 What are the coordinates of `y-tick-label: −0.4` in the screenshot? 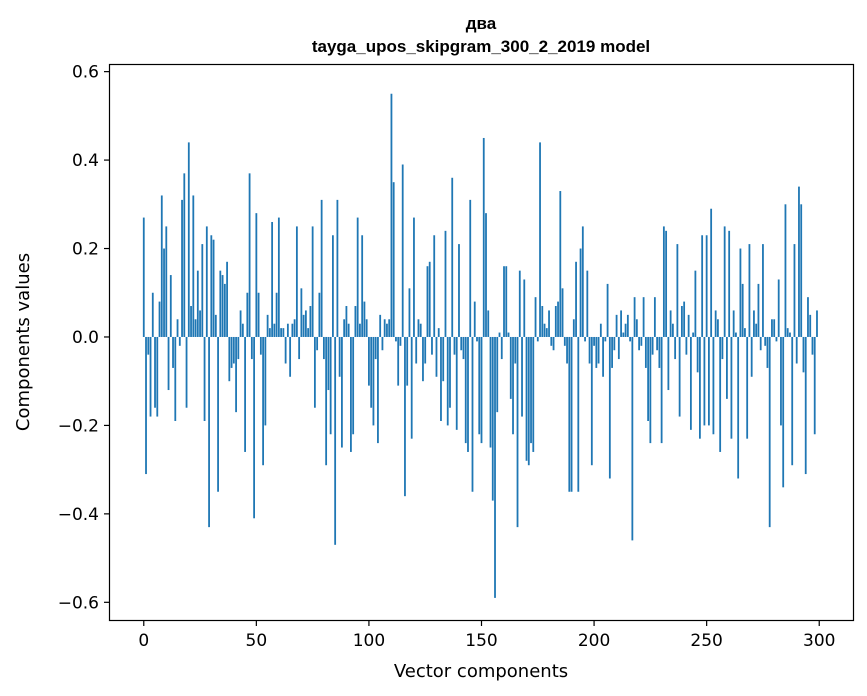 It's located at (78, 515).